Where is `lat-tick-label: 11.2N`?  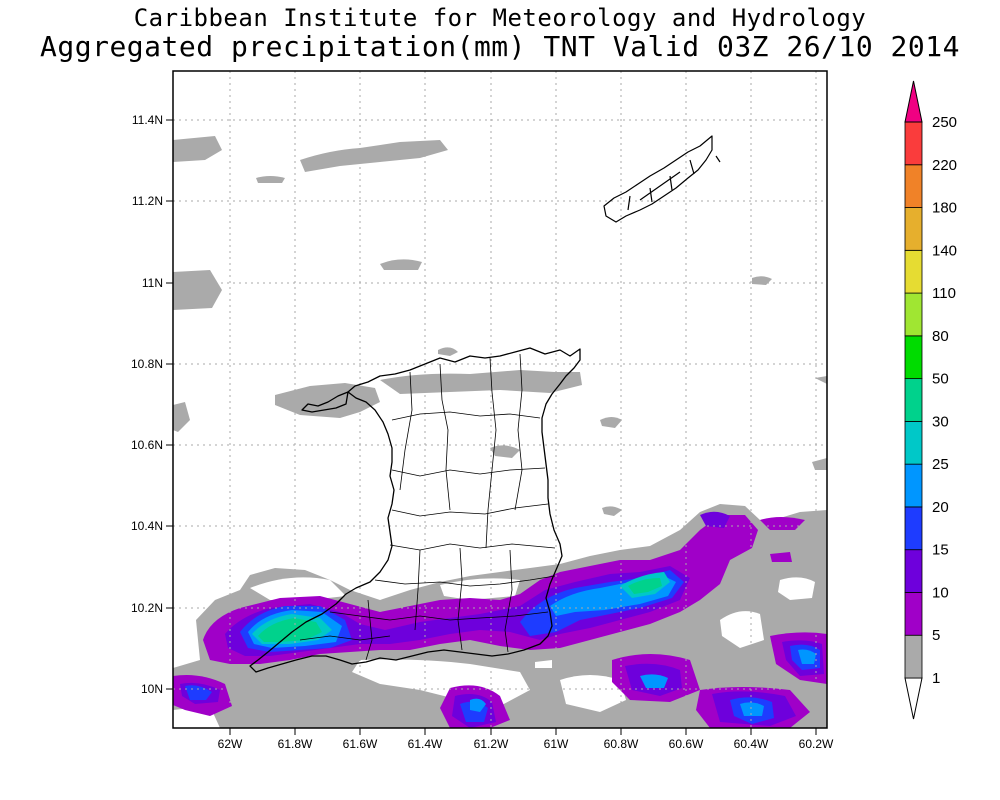
lat-tick-label: 11.2N is located at coordinates (147, 201).